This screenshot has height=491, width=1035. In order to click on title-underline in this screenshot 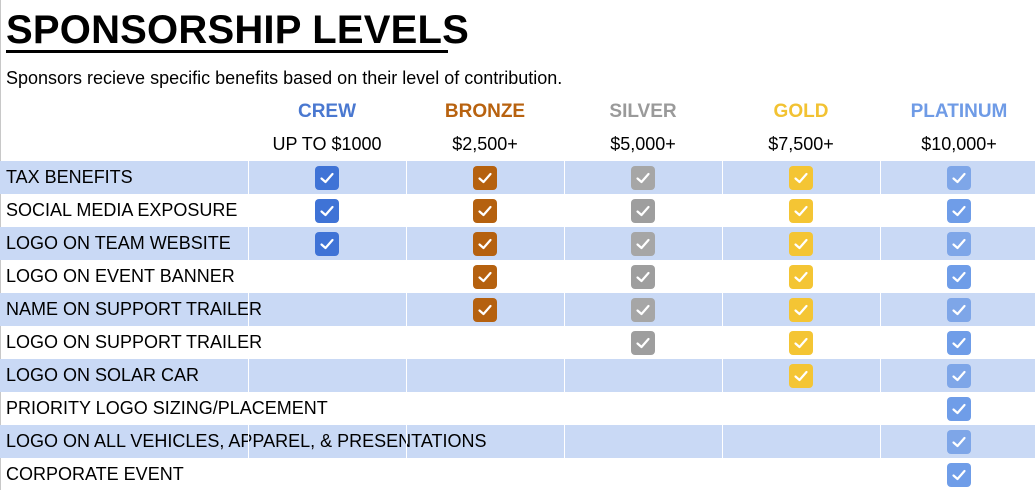, I will do `click(227, 51)`.